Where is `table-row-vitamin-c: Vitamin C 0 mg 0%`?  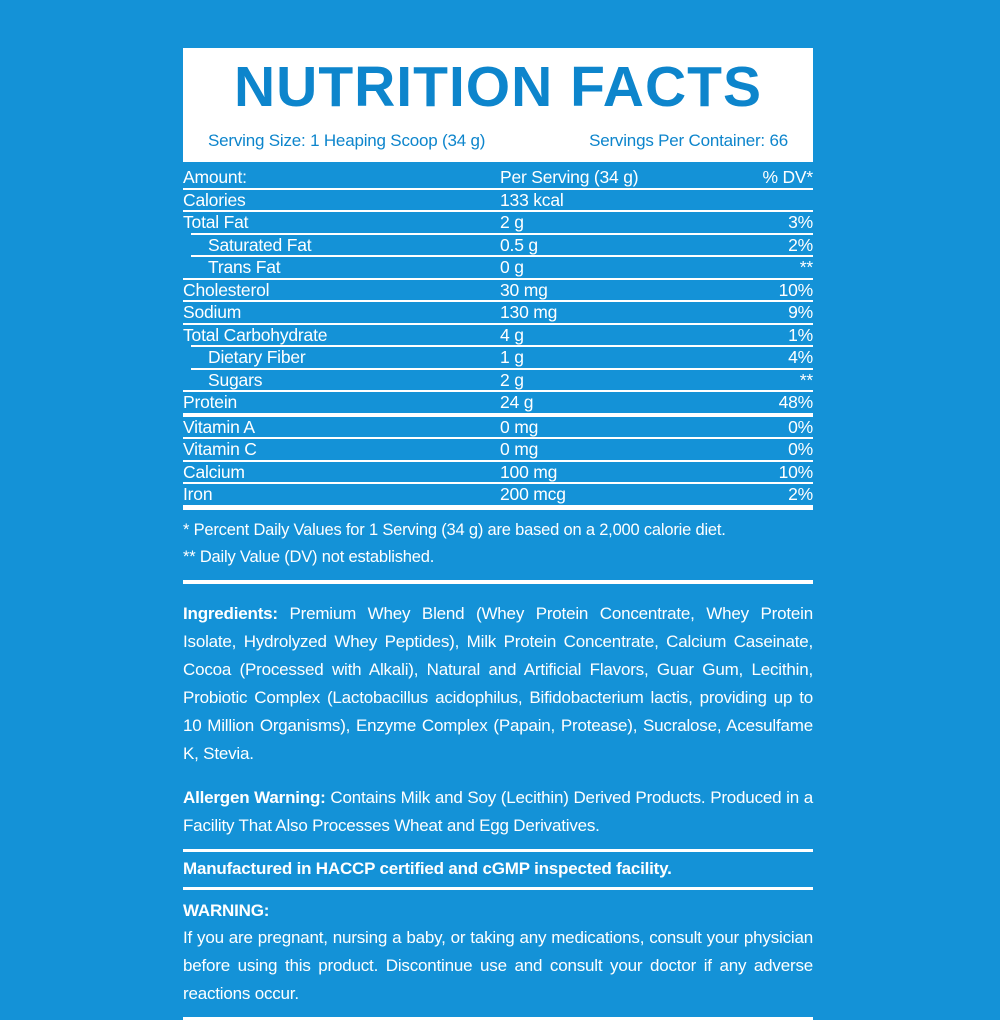
table-row-vitamin-c: Vitamin C 0 mg 0% is located at coordinates (498, 449).